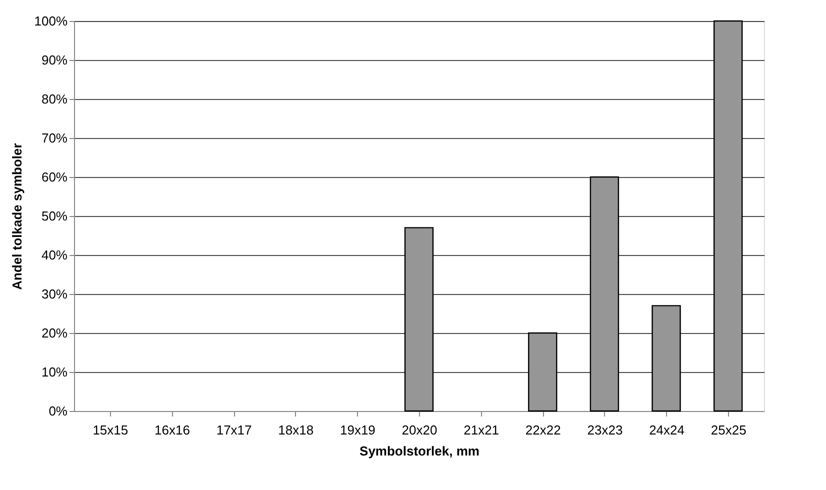 The width and height of the screenshot is (826, 490). What do you see at coordinates (482, 430) in the screenshot?
I see `x-tick-label: 21x21` at bounding box center [482, 430].